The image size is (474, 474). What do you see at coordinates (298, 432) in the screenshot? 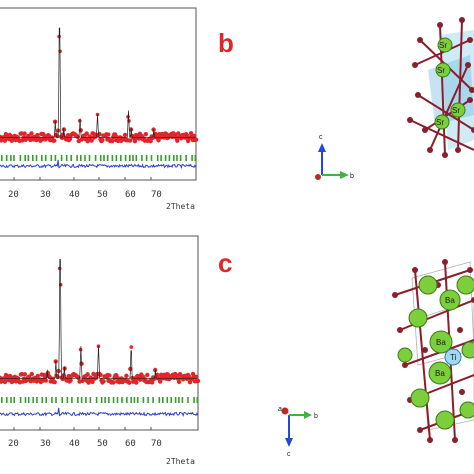
I see `crystal-axes-bottom: a b c` at bounding box center [298, 432].